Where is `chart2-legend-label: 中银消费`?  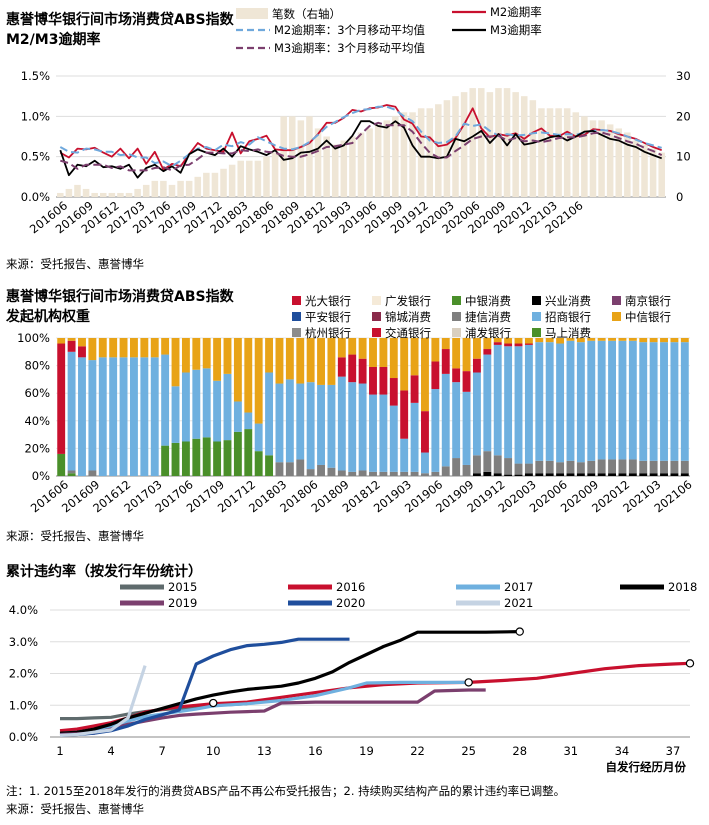 chart2-legend-label: 中银消费 is located at coordinates (488, 301).